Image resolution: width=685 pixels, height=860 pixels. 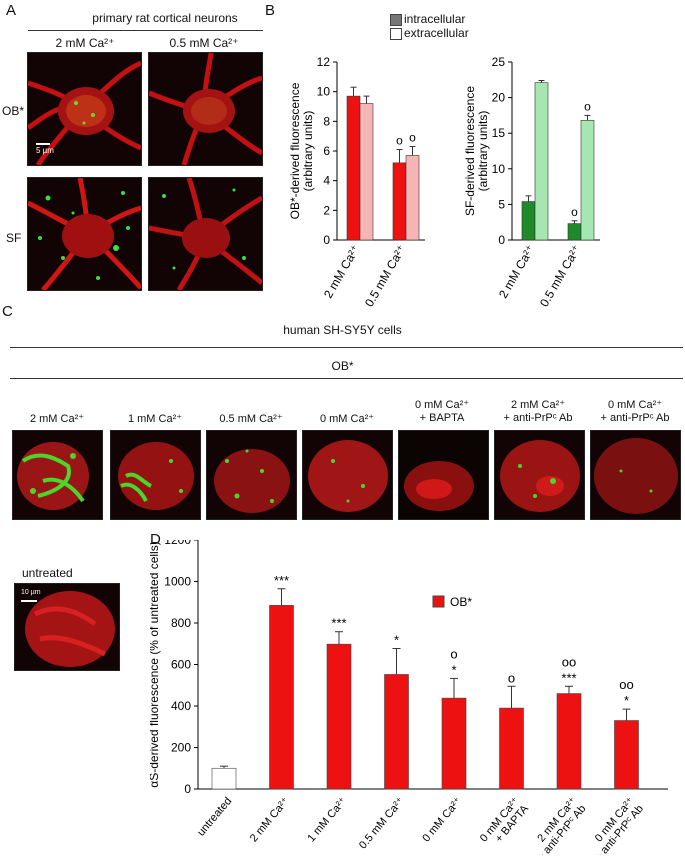 I want to click on y-tick-label: 12, so click(x=324, y=62).